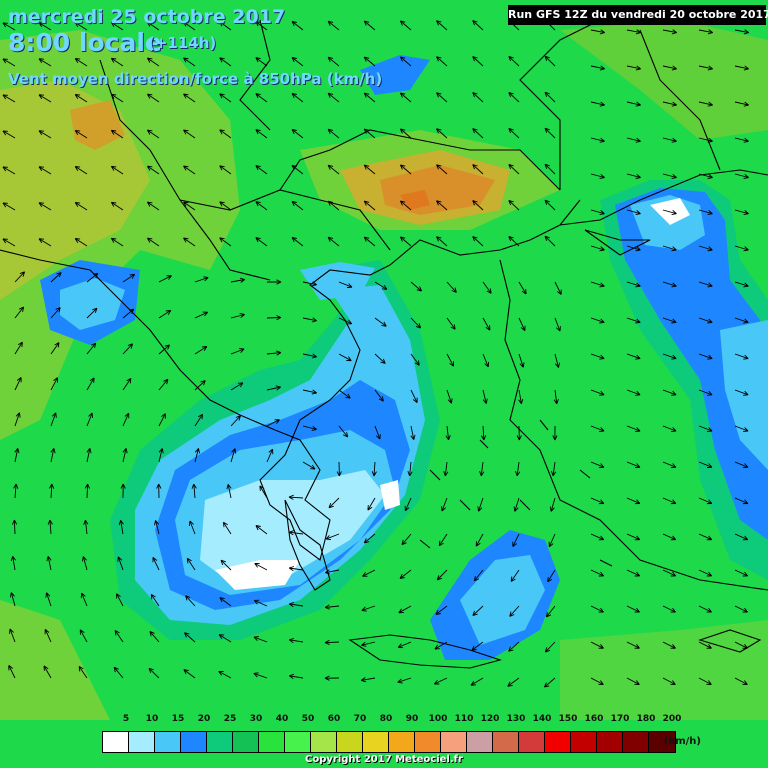 This screenshot has width=768, height=768. I want to click on black-sea-coast, so click(663, 197).